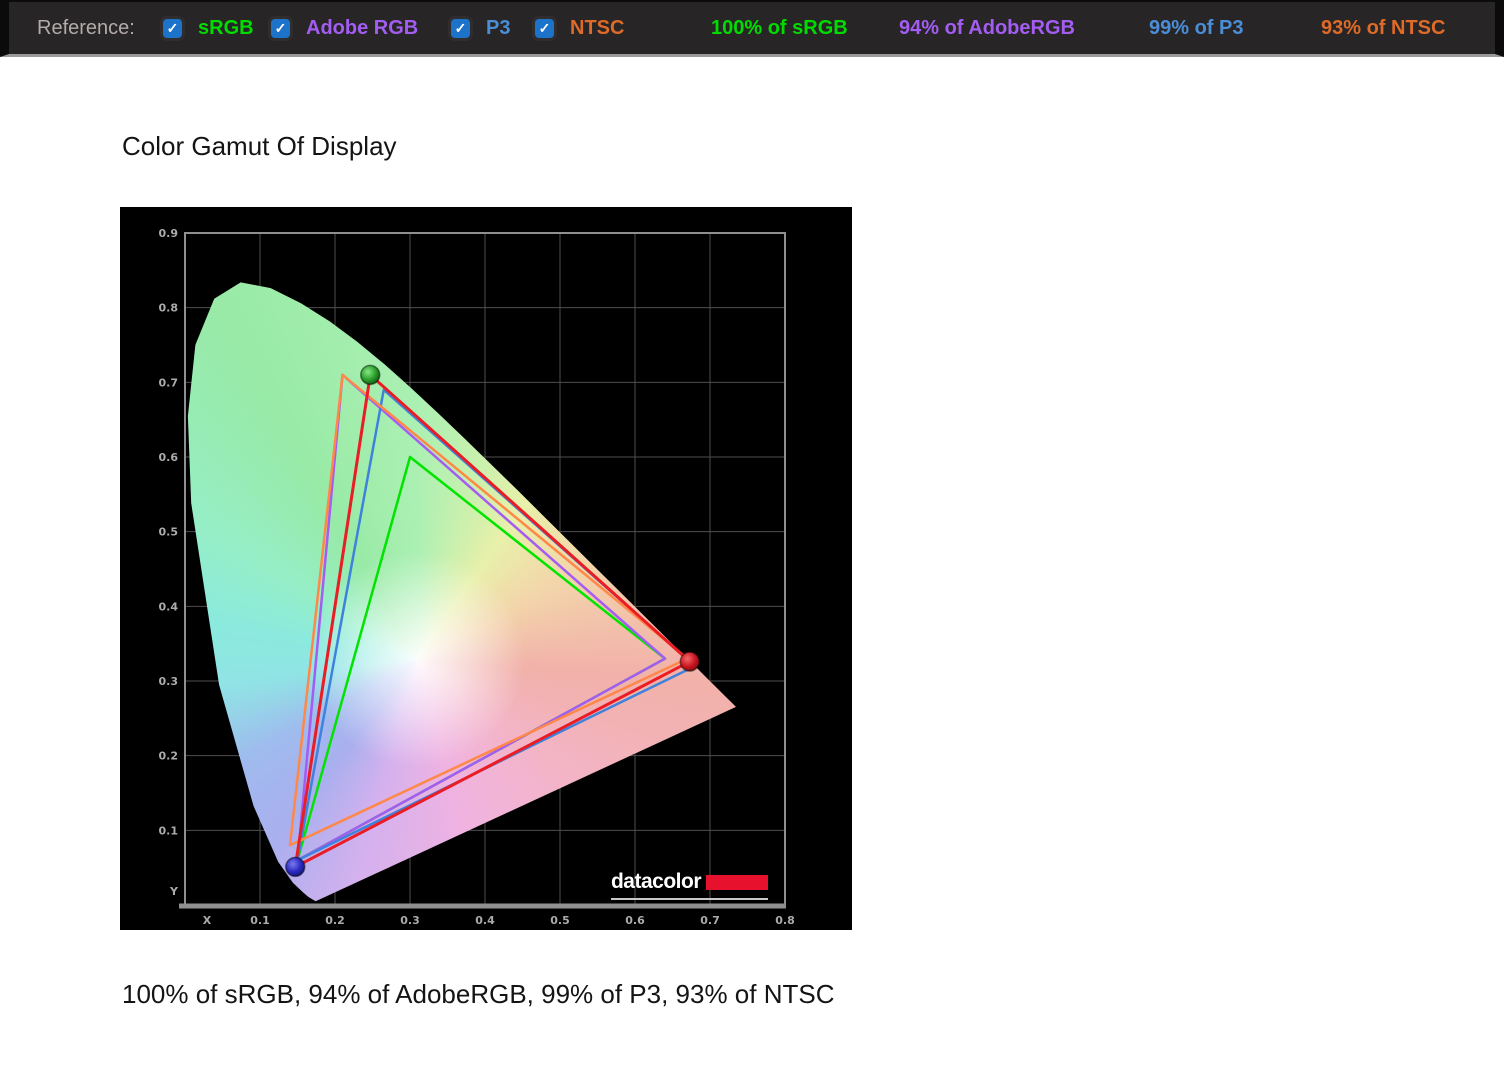 This screenshot has width=1504, height=1080. I want to click on coverage-adobergb: 94% of AdobeRGB, so click(987, 27).